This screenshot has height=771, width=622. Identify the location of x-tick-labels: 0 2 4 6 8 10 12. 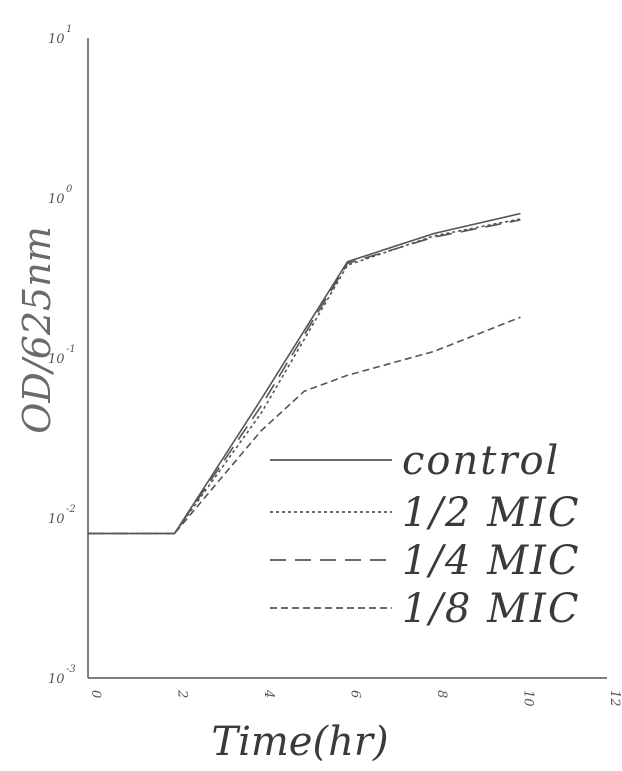
(355, 698).